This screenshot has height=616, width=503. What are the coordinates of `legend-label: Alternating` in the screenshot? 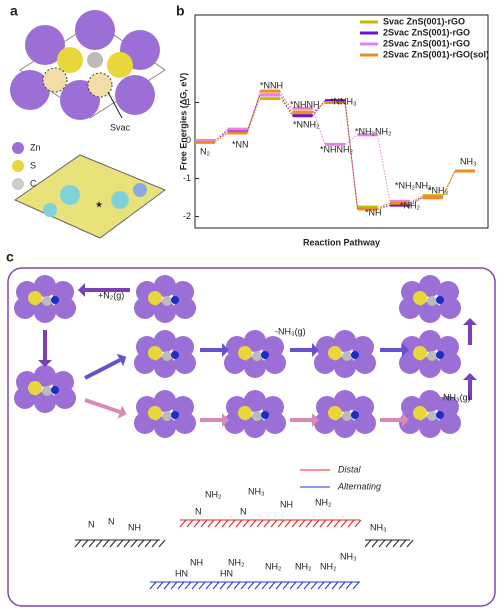 It's located at (359, 486).